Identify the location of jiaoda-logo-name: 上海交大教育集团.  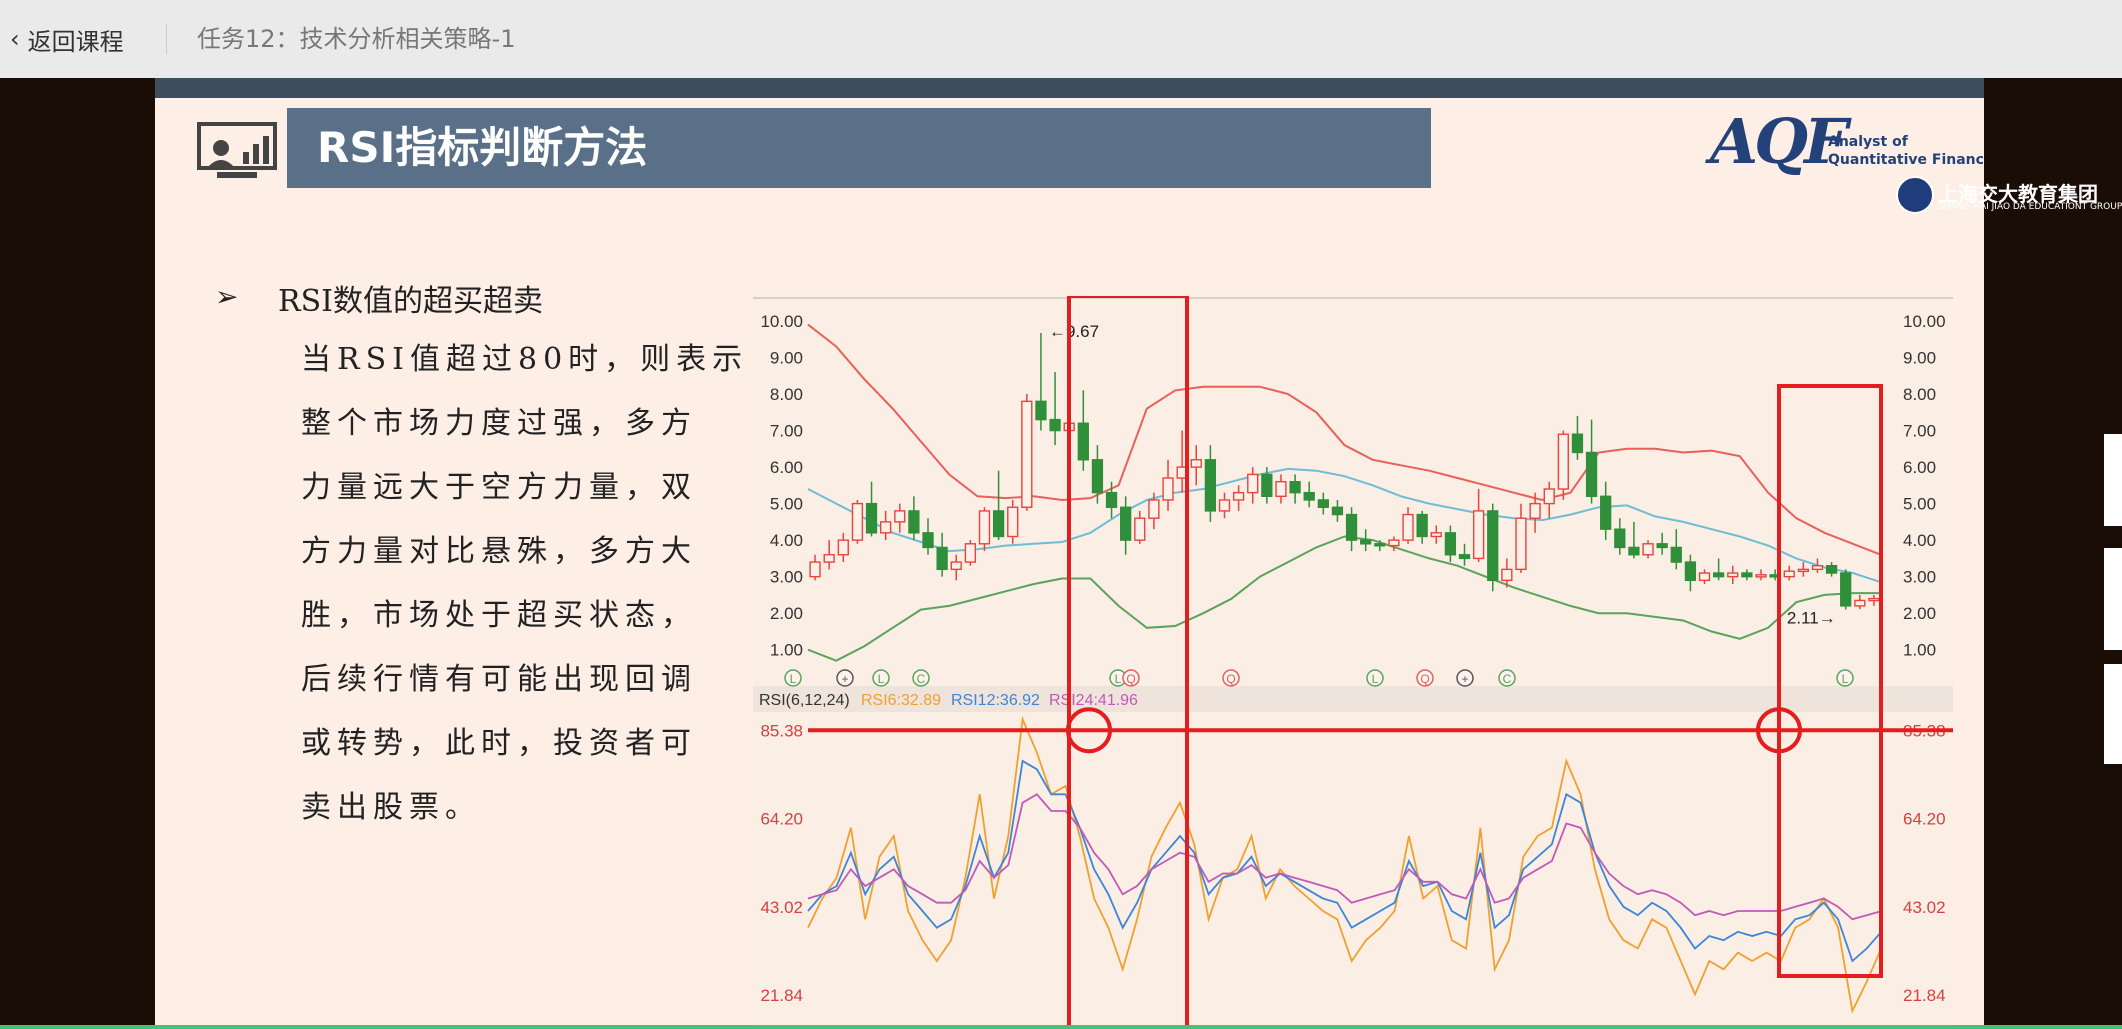
(2018, 194).